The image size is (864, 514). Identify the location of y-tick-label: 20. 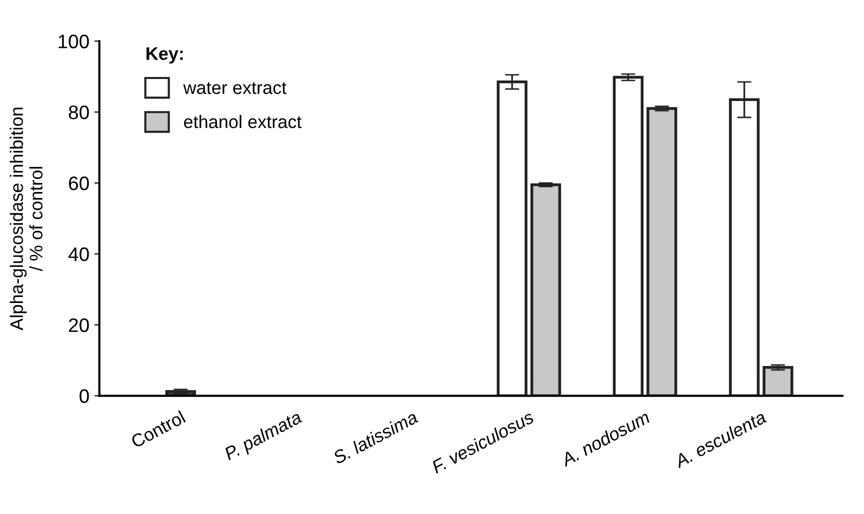
(78, 325).